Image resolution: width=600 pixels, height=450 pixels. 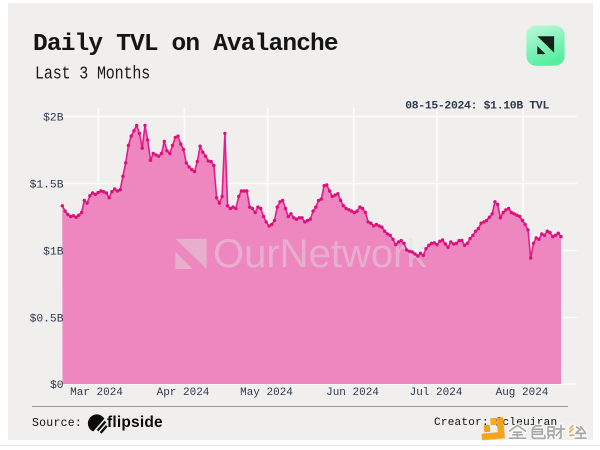 What do you see at coordinates (320, 254) in the screenshot?
I see `svg-text: OurNetwork` at bounding box center [320, 254].